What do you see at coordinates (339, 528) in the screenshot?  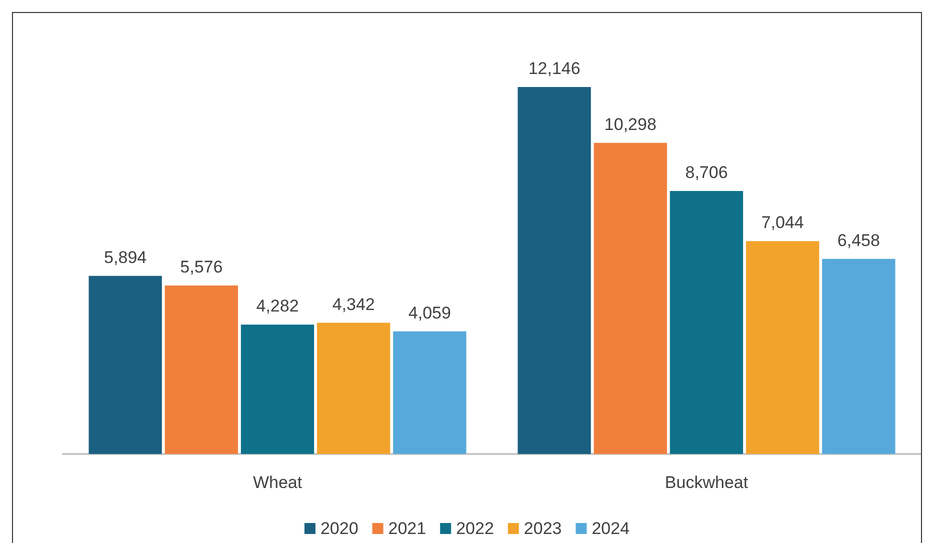 I see `legend-label: 2020` at bounding box center [339, 528].